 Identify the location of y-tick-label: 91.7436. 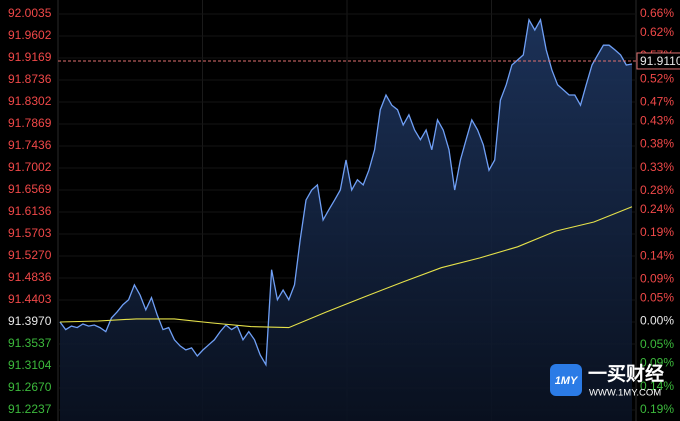
(30, 145).